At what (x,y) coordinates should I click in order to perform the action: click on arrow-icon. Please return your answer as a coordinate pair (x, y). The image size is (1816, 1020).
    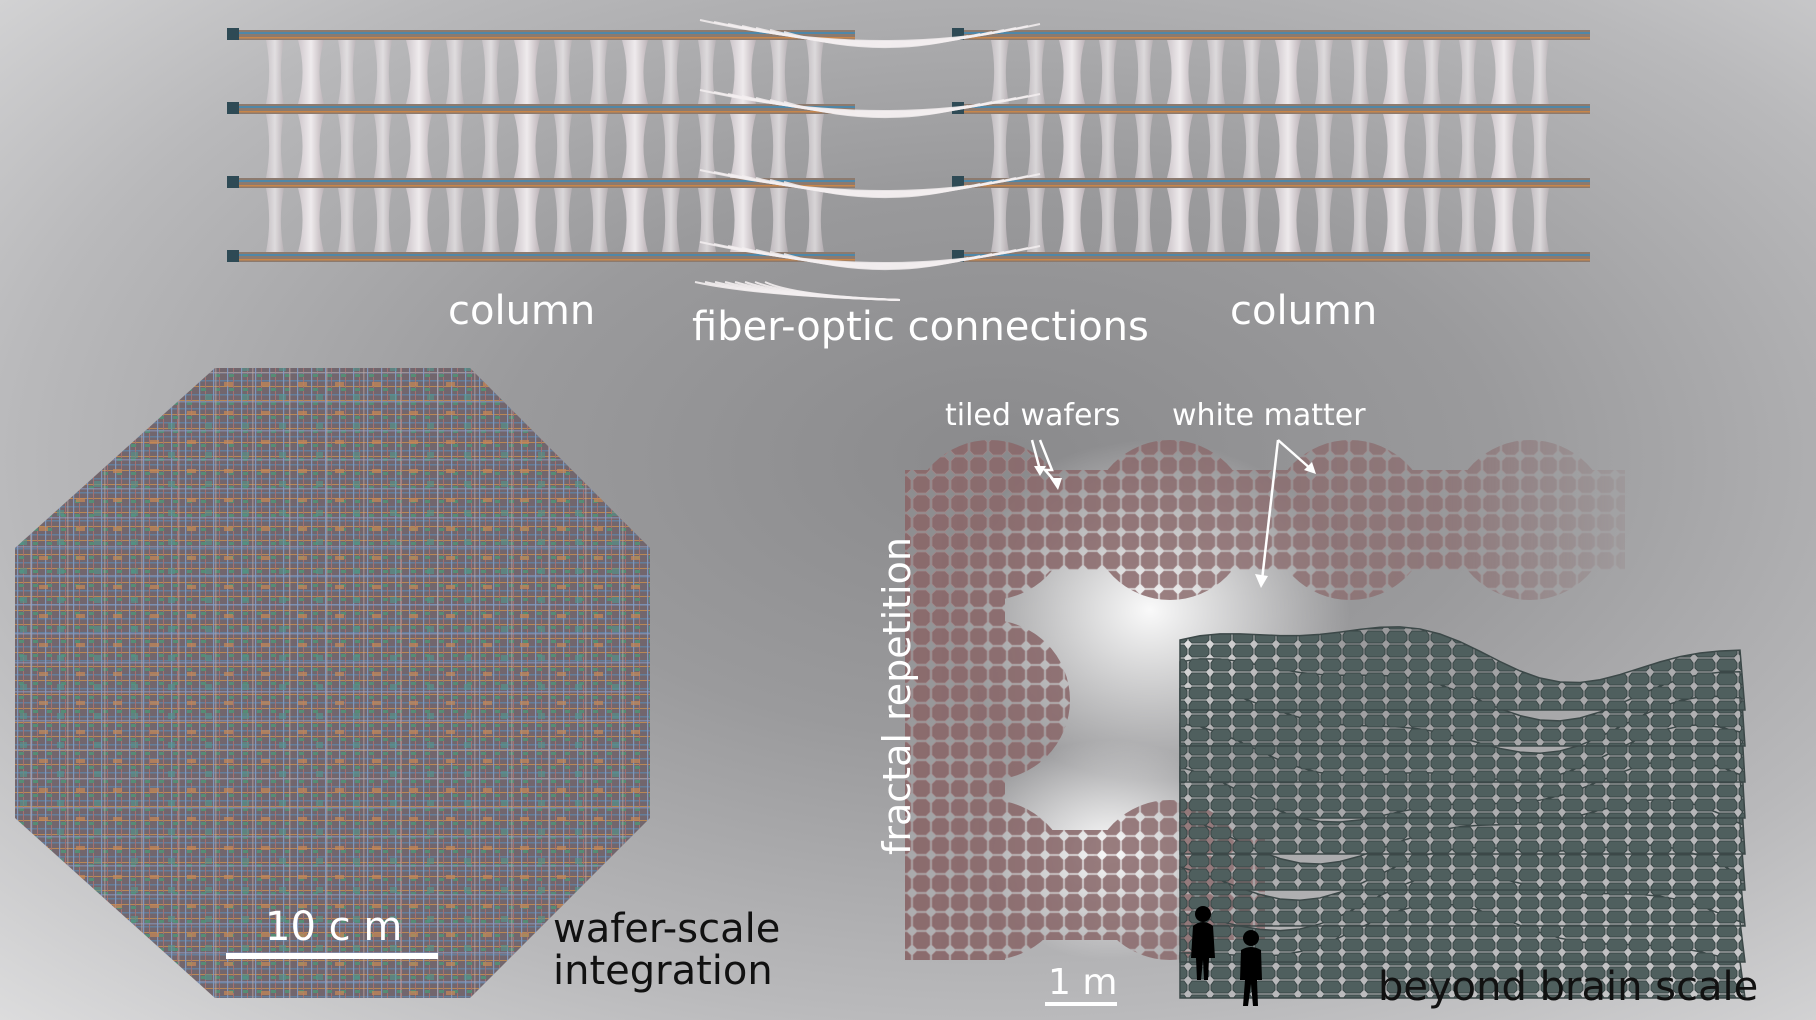
    Looking at the image, I should click on (1171, 510).